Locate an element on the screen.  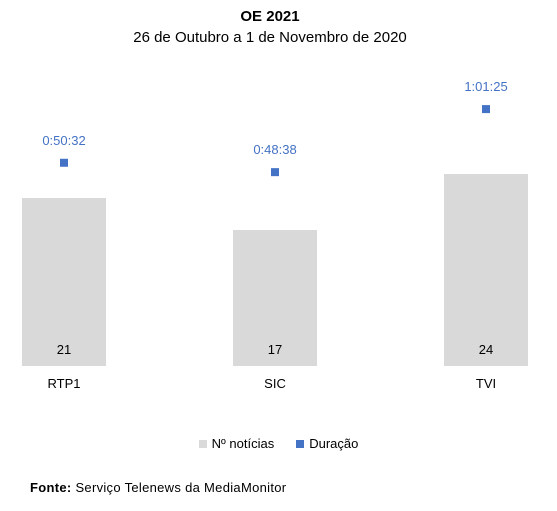
marker-rtp1 is located at coordinates (64, 162).